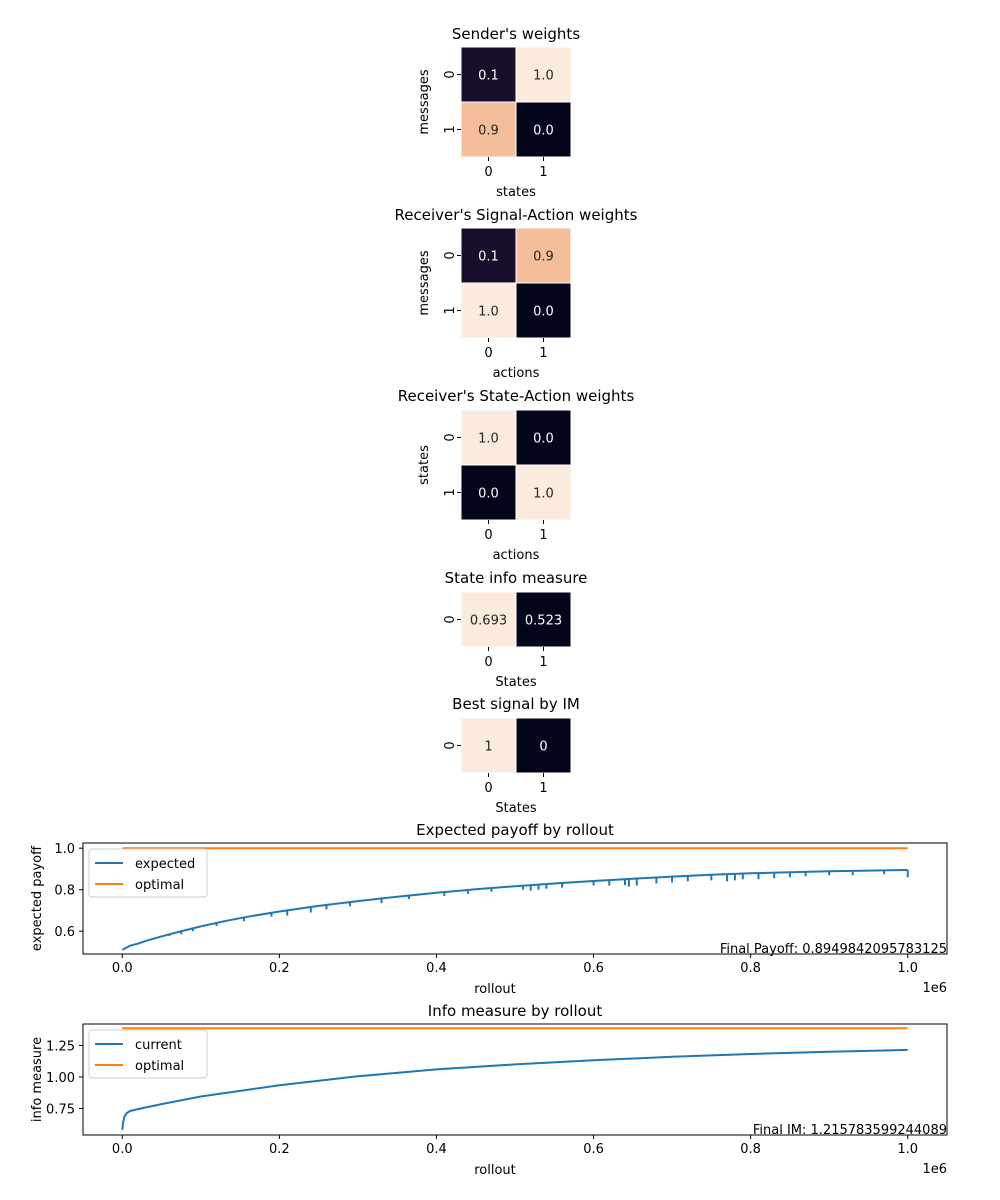 The image size is (1000, 1200). What do you see at coordinates (515, 830) in the screenshot?
I see `chart-title: Expected payoff by rollout` at bounding box center [515, 830].